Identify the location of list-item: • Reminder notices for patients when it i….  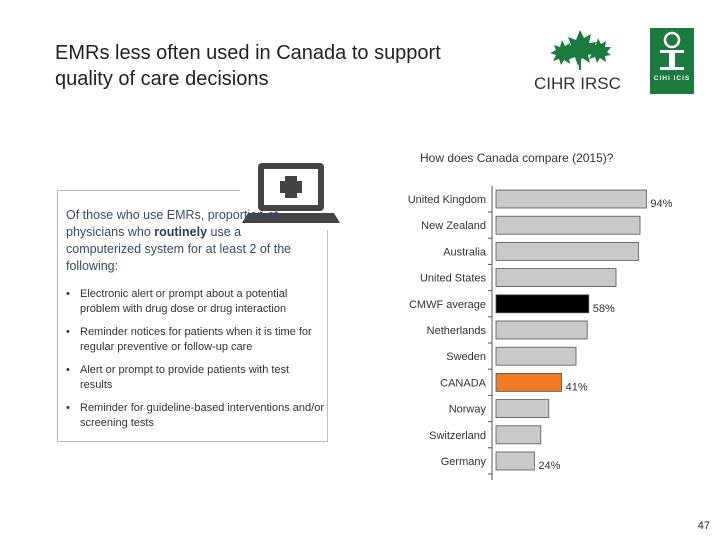
(195, 340).